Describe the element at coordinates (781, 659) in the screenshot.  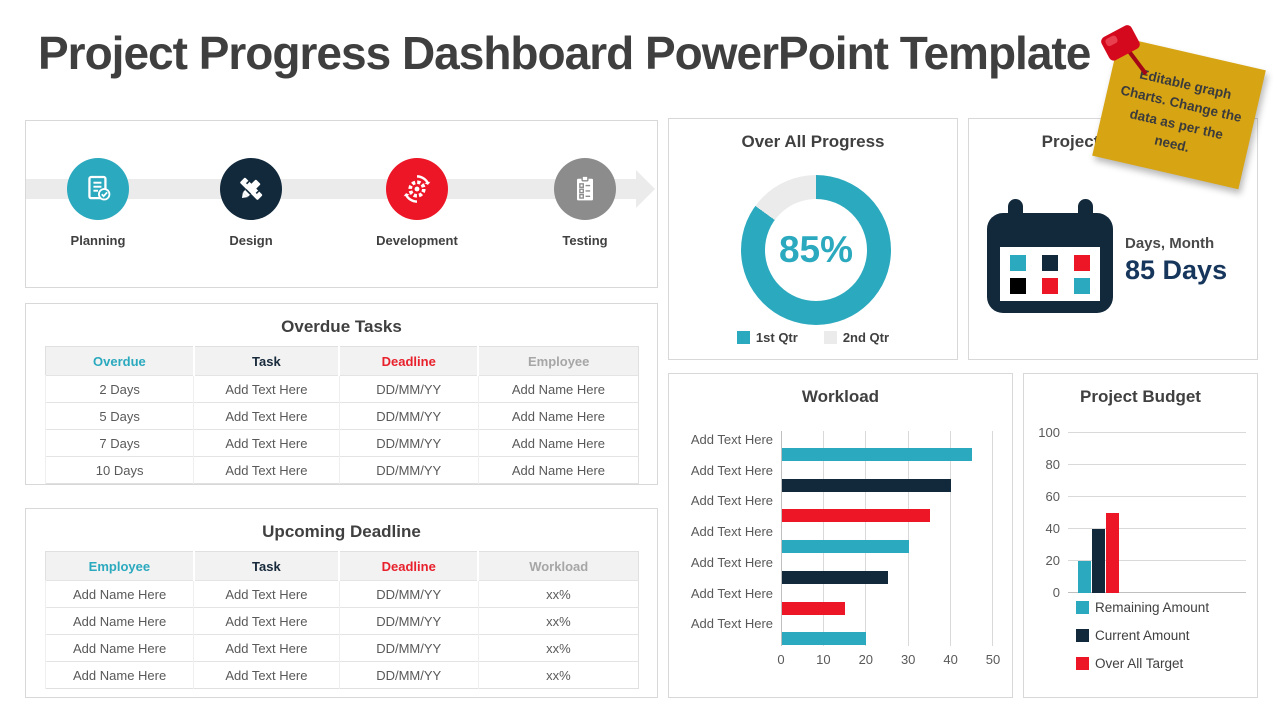
I see `x-tick-label: 0` at that location.